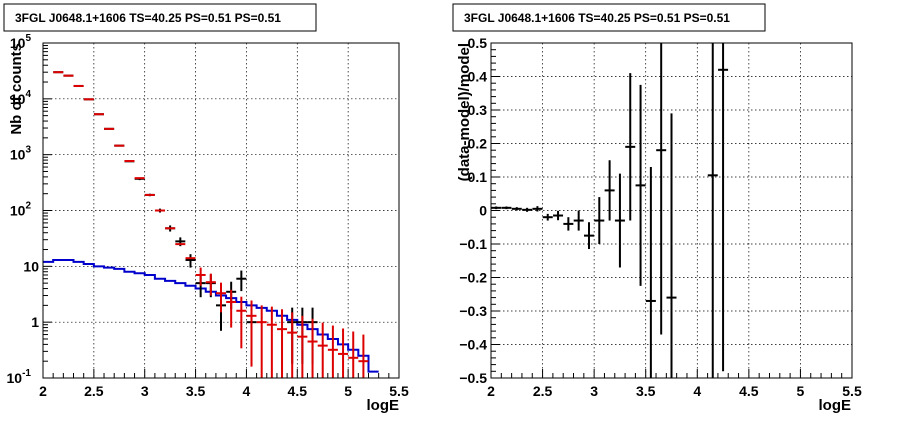 The image size is (898, 421). Describe the element at coordinates (483, 211) in the screenshot. I see `y-tick-label: 0` at that location.